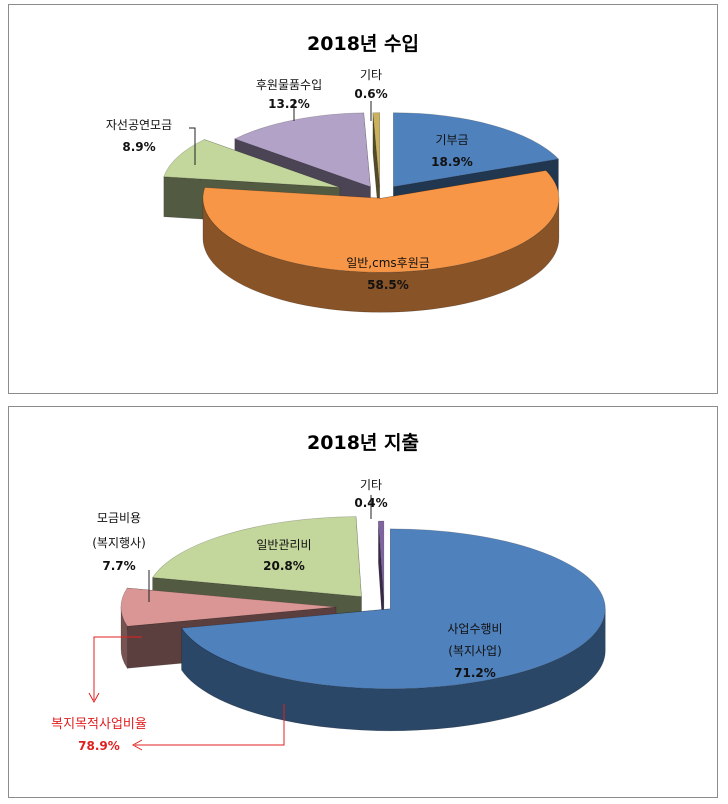 This screenshot has height=804, width=728. What do you see at coordinates (138, 147) in the screenshot?
I see `slice-value-jaseon: 8.9%` at bounding box center [138, 147].